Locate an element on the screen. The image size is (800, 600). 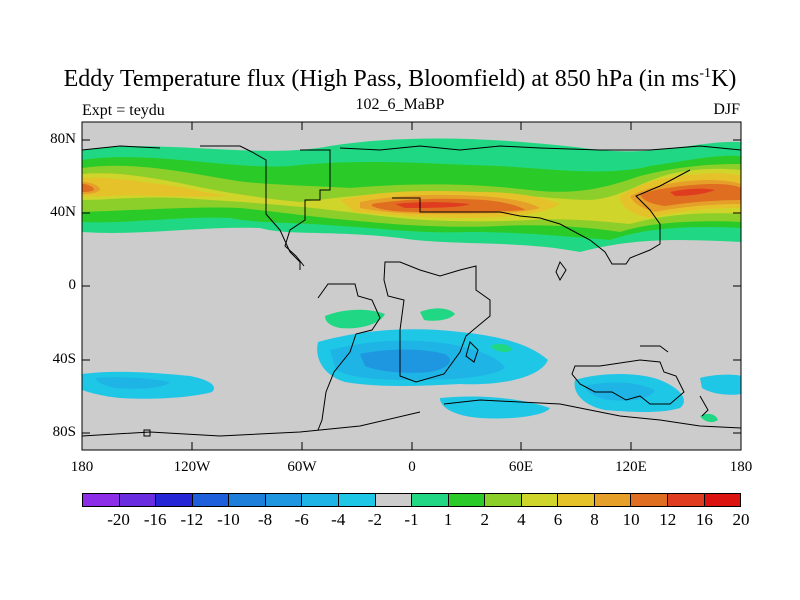
x-tick-120w: 120W is located at coordinates (192, 467).